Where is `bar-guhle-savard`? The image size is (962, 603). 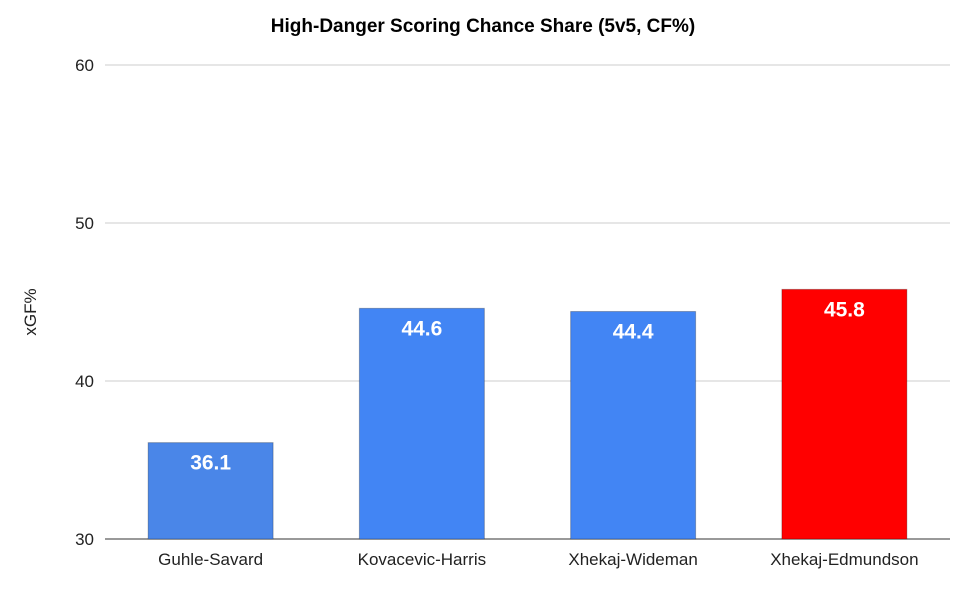 bar-guhle-savard is located at coordinates (210, 491).